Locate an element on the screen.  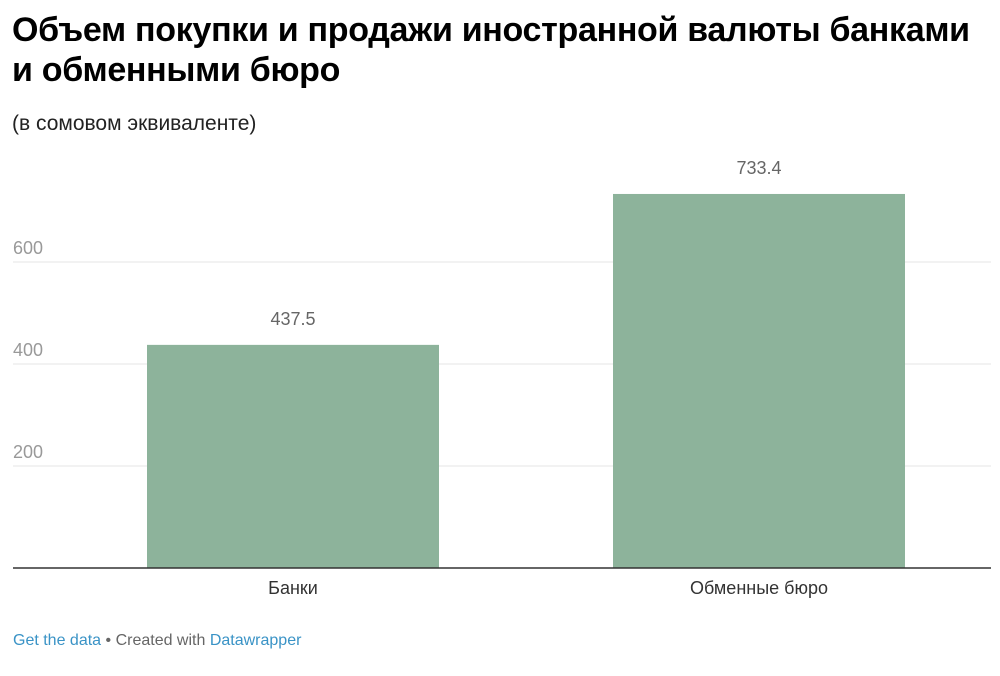
value-label: 733.4 is located at coordinates (758, 168).